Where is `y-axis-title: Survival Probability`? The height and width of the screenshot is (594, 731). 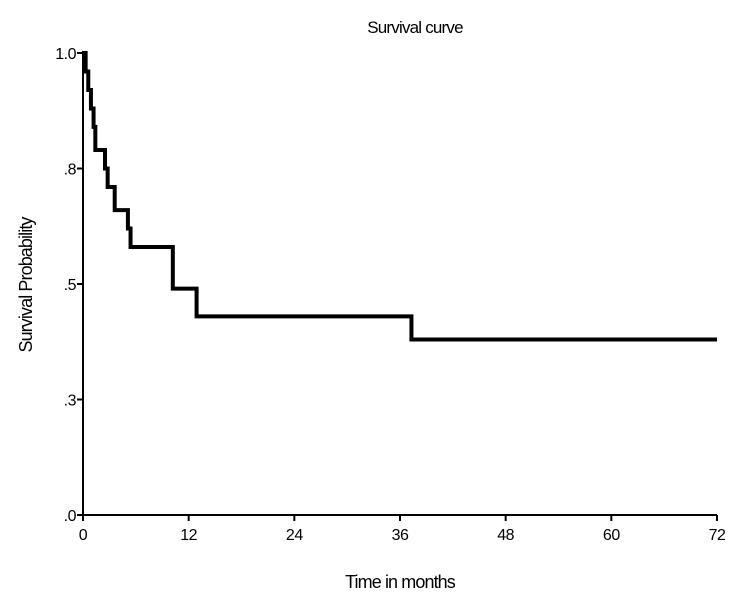 y-axis-title: Survival Probability is located at coordinates (26, 285).